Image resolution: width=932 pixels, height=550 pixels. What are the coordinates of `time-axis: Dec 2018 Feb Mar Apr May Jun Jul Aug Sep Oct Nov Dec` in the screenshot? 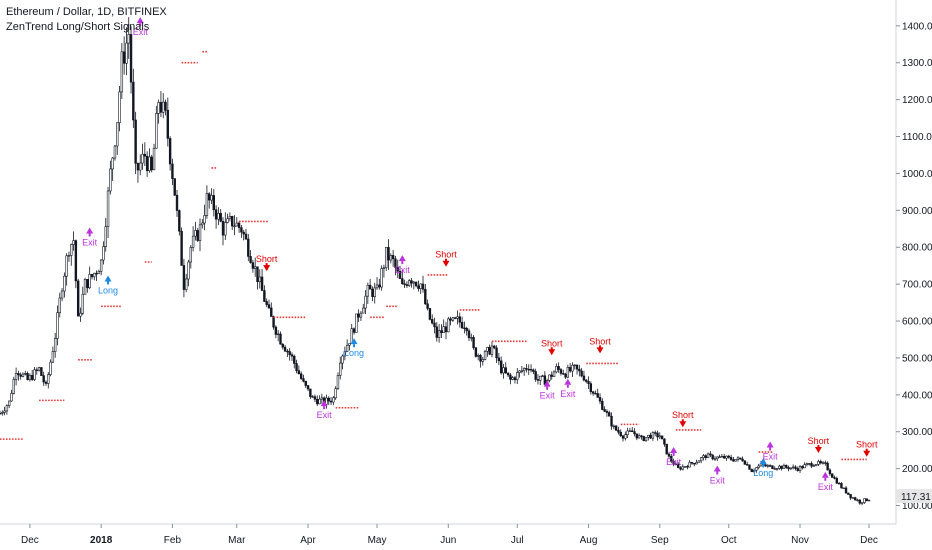 It's located at (449, 535).